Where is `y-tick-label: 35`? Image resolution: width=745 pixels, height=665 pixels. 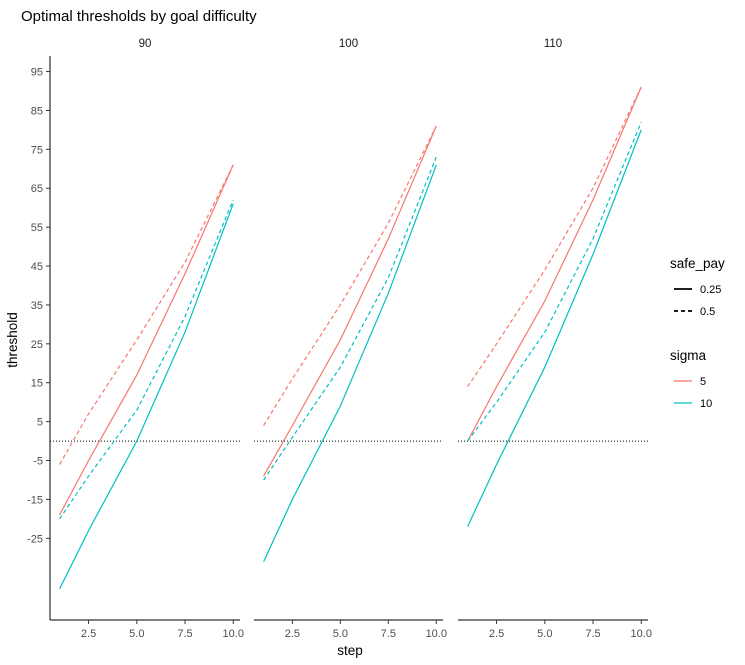 y-tick-label: 35 is located at coordinates (37, 306).